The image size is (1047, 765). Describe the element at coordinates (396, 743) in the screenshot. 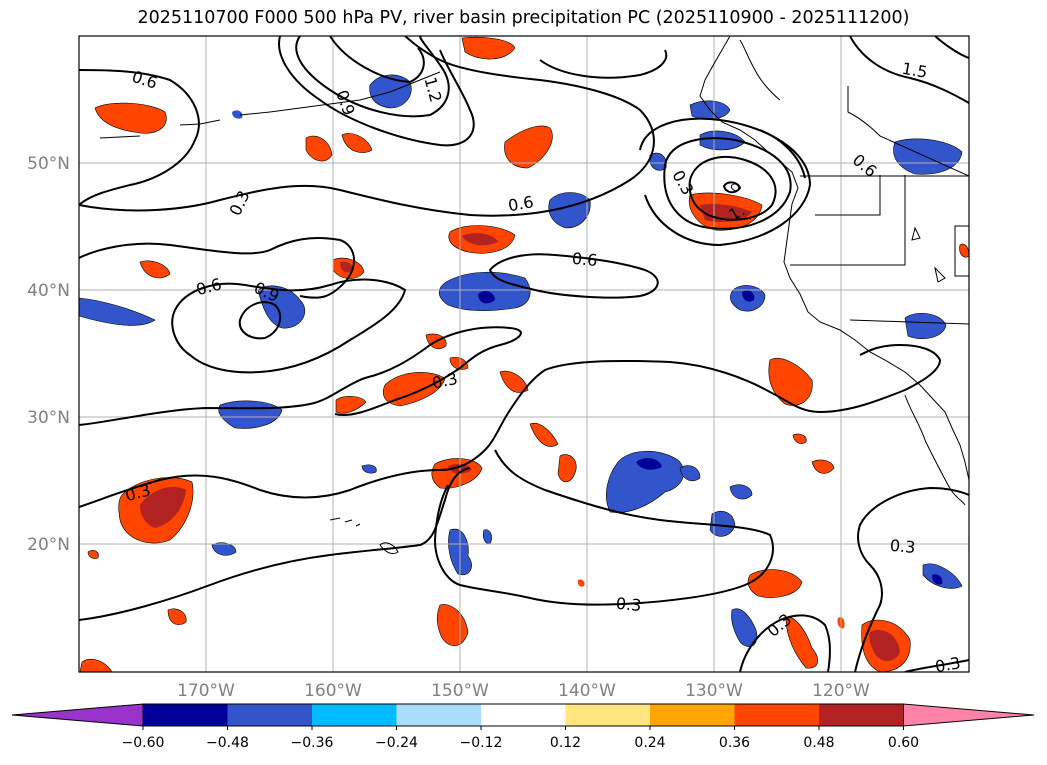

I see `colorbar-tick-label: −0.24` at that location.